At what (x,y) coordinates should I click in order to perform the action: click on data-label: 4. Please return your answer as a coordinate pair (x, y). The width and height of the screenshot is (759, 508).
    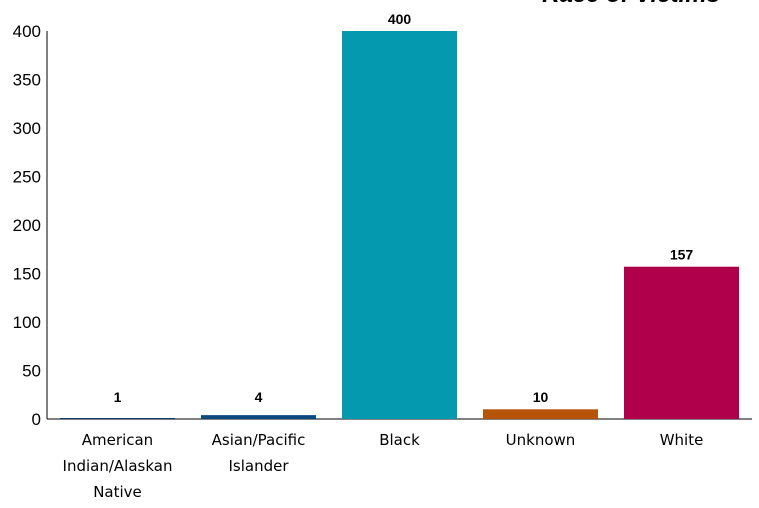
    Looking at the image, I should click on (259, 397).